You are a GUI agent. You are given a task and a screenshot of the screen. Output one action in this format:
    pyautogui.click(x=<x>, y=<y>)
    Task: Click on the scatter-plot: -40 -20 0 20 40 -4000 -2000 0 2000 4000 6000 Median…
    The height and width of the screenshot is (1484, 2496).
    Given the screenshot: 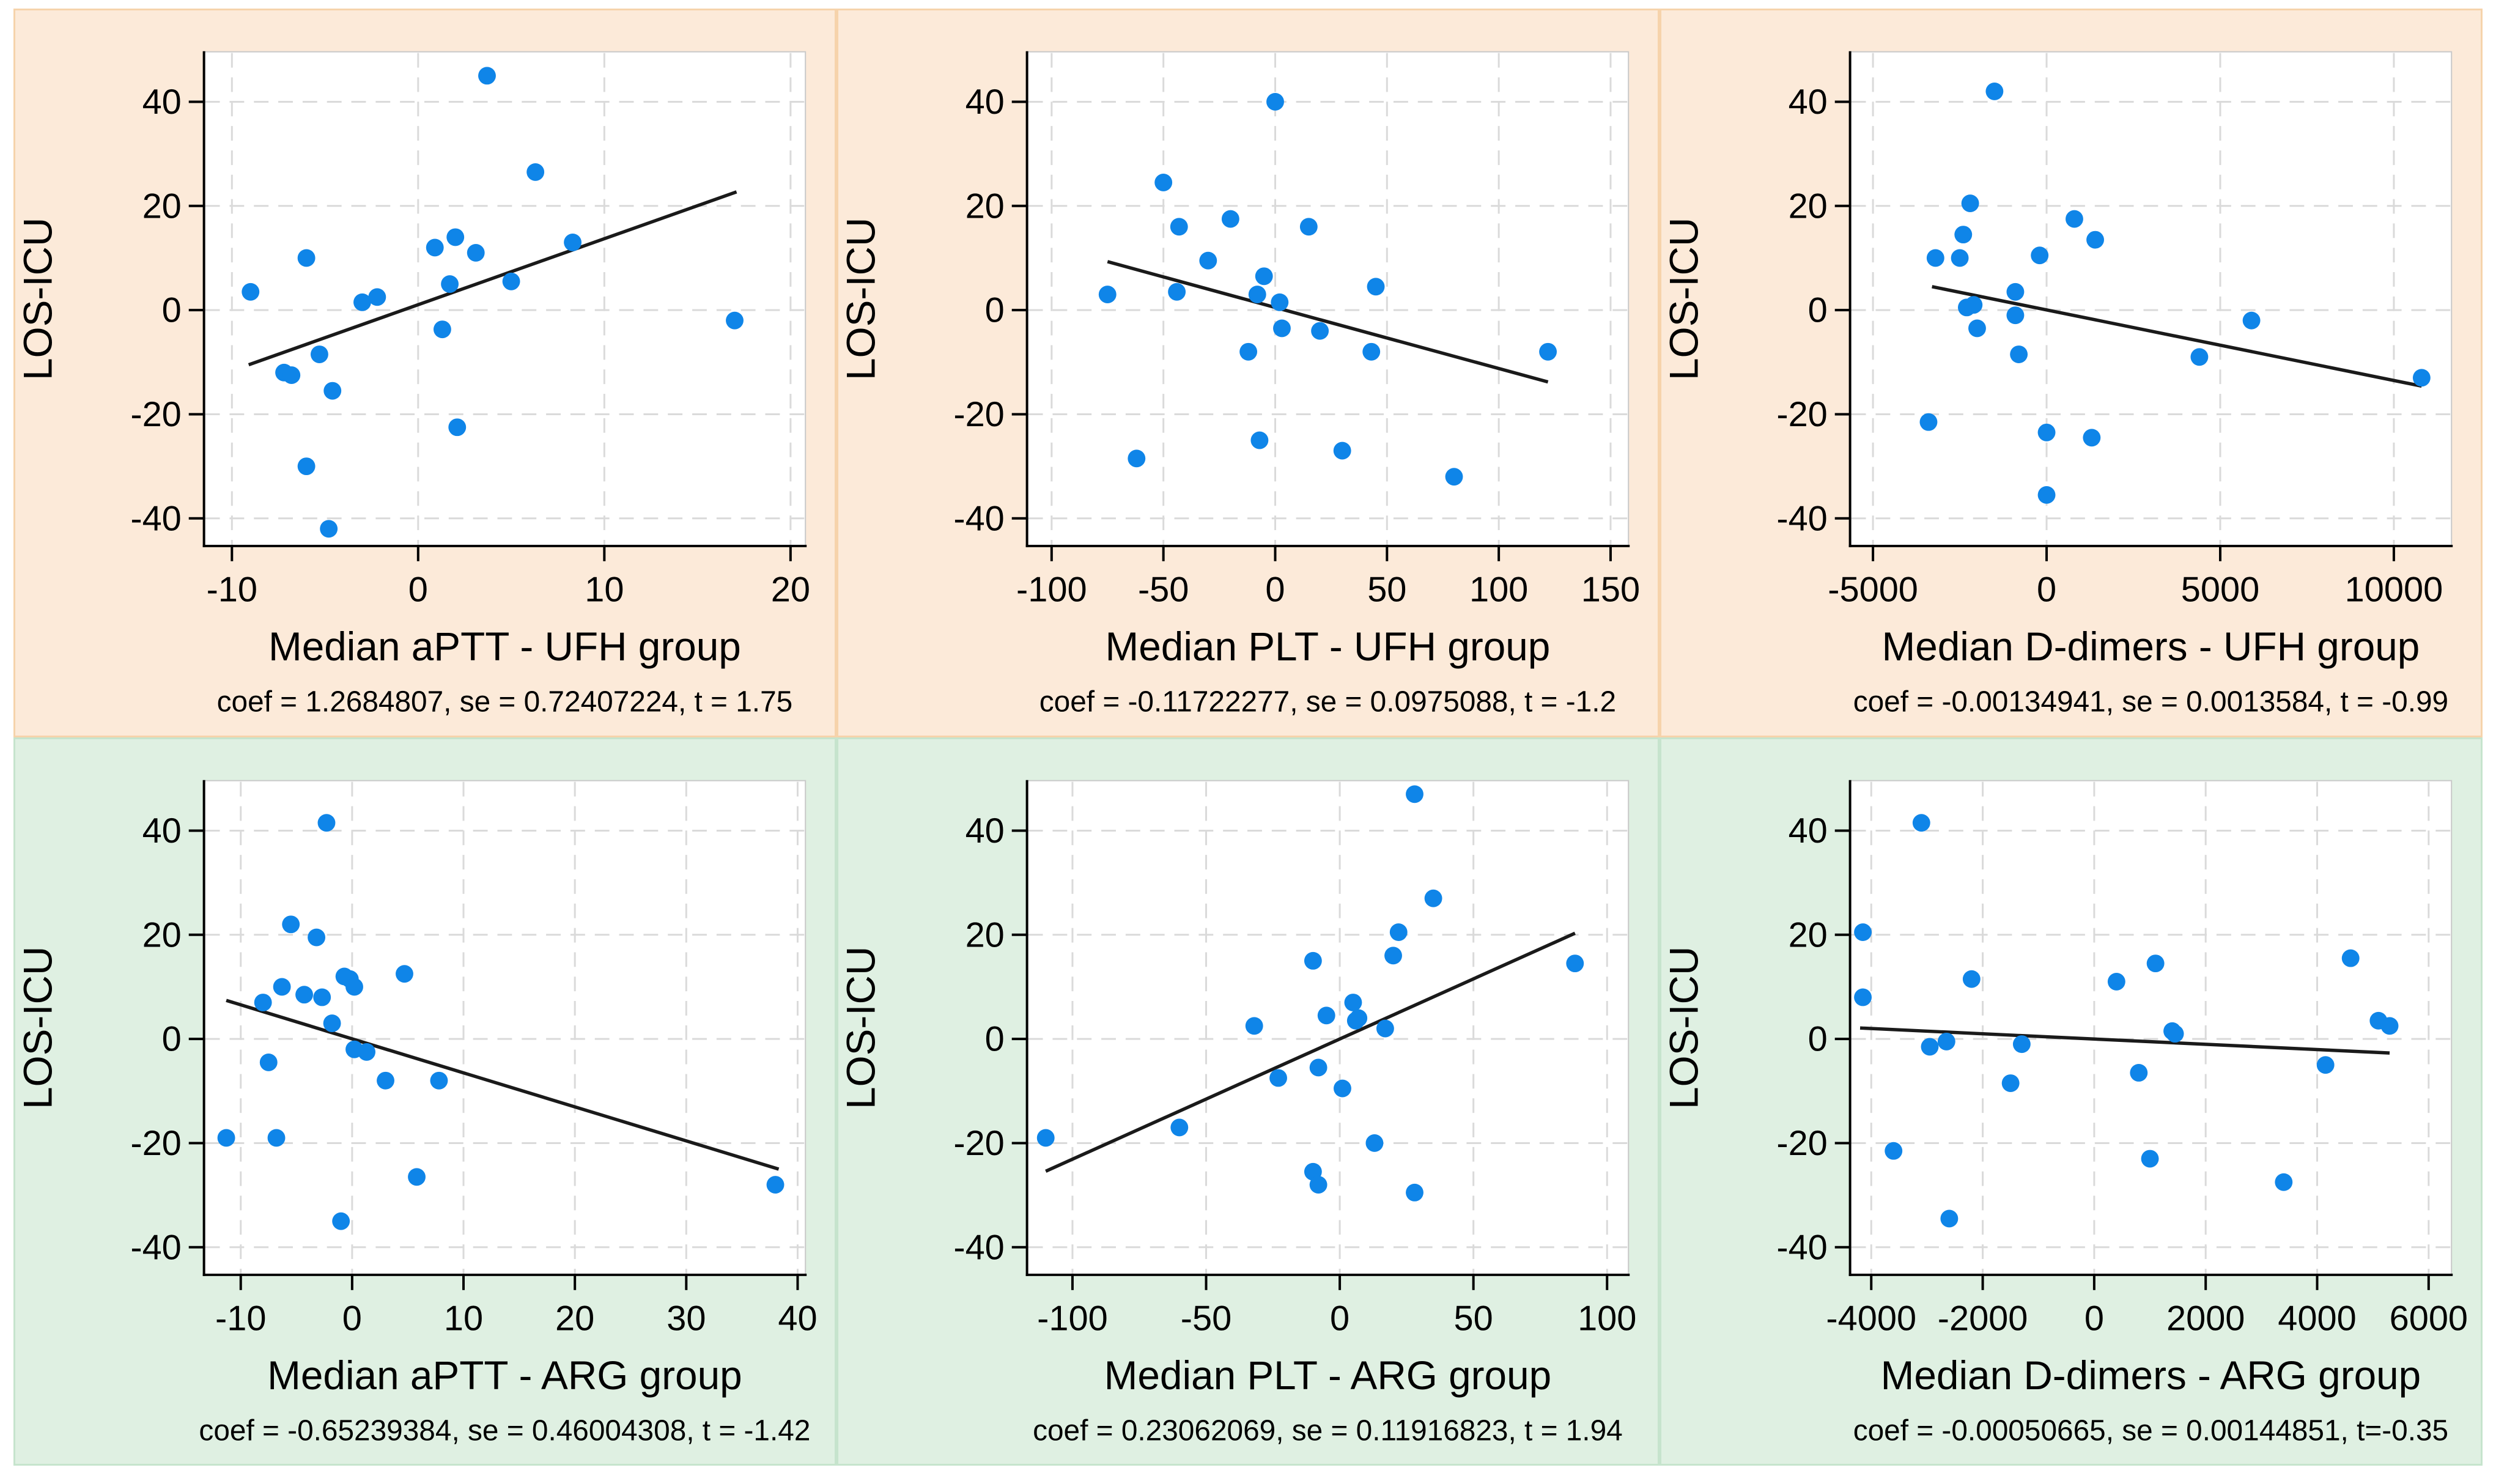 What is the action you would take?
    pyautogui.click(x=2065, y=1113)
    